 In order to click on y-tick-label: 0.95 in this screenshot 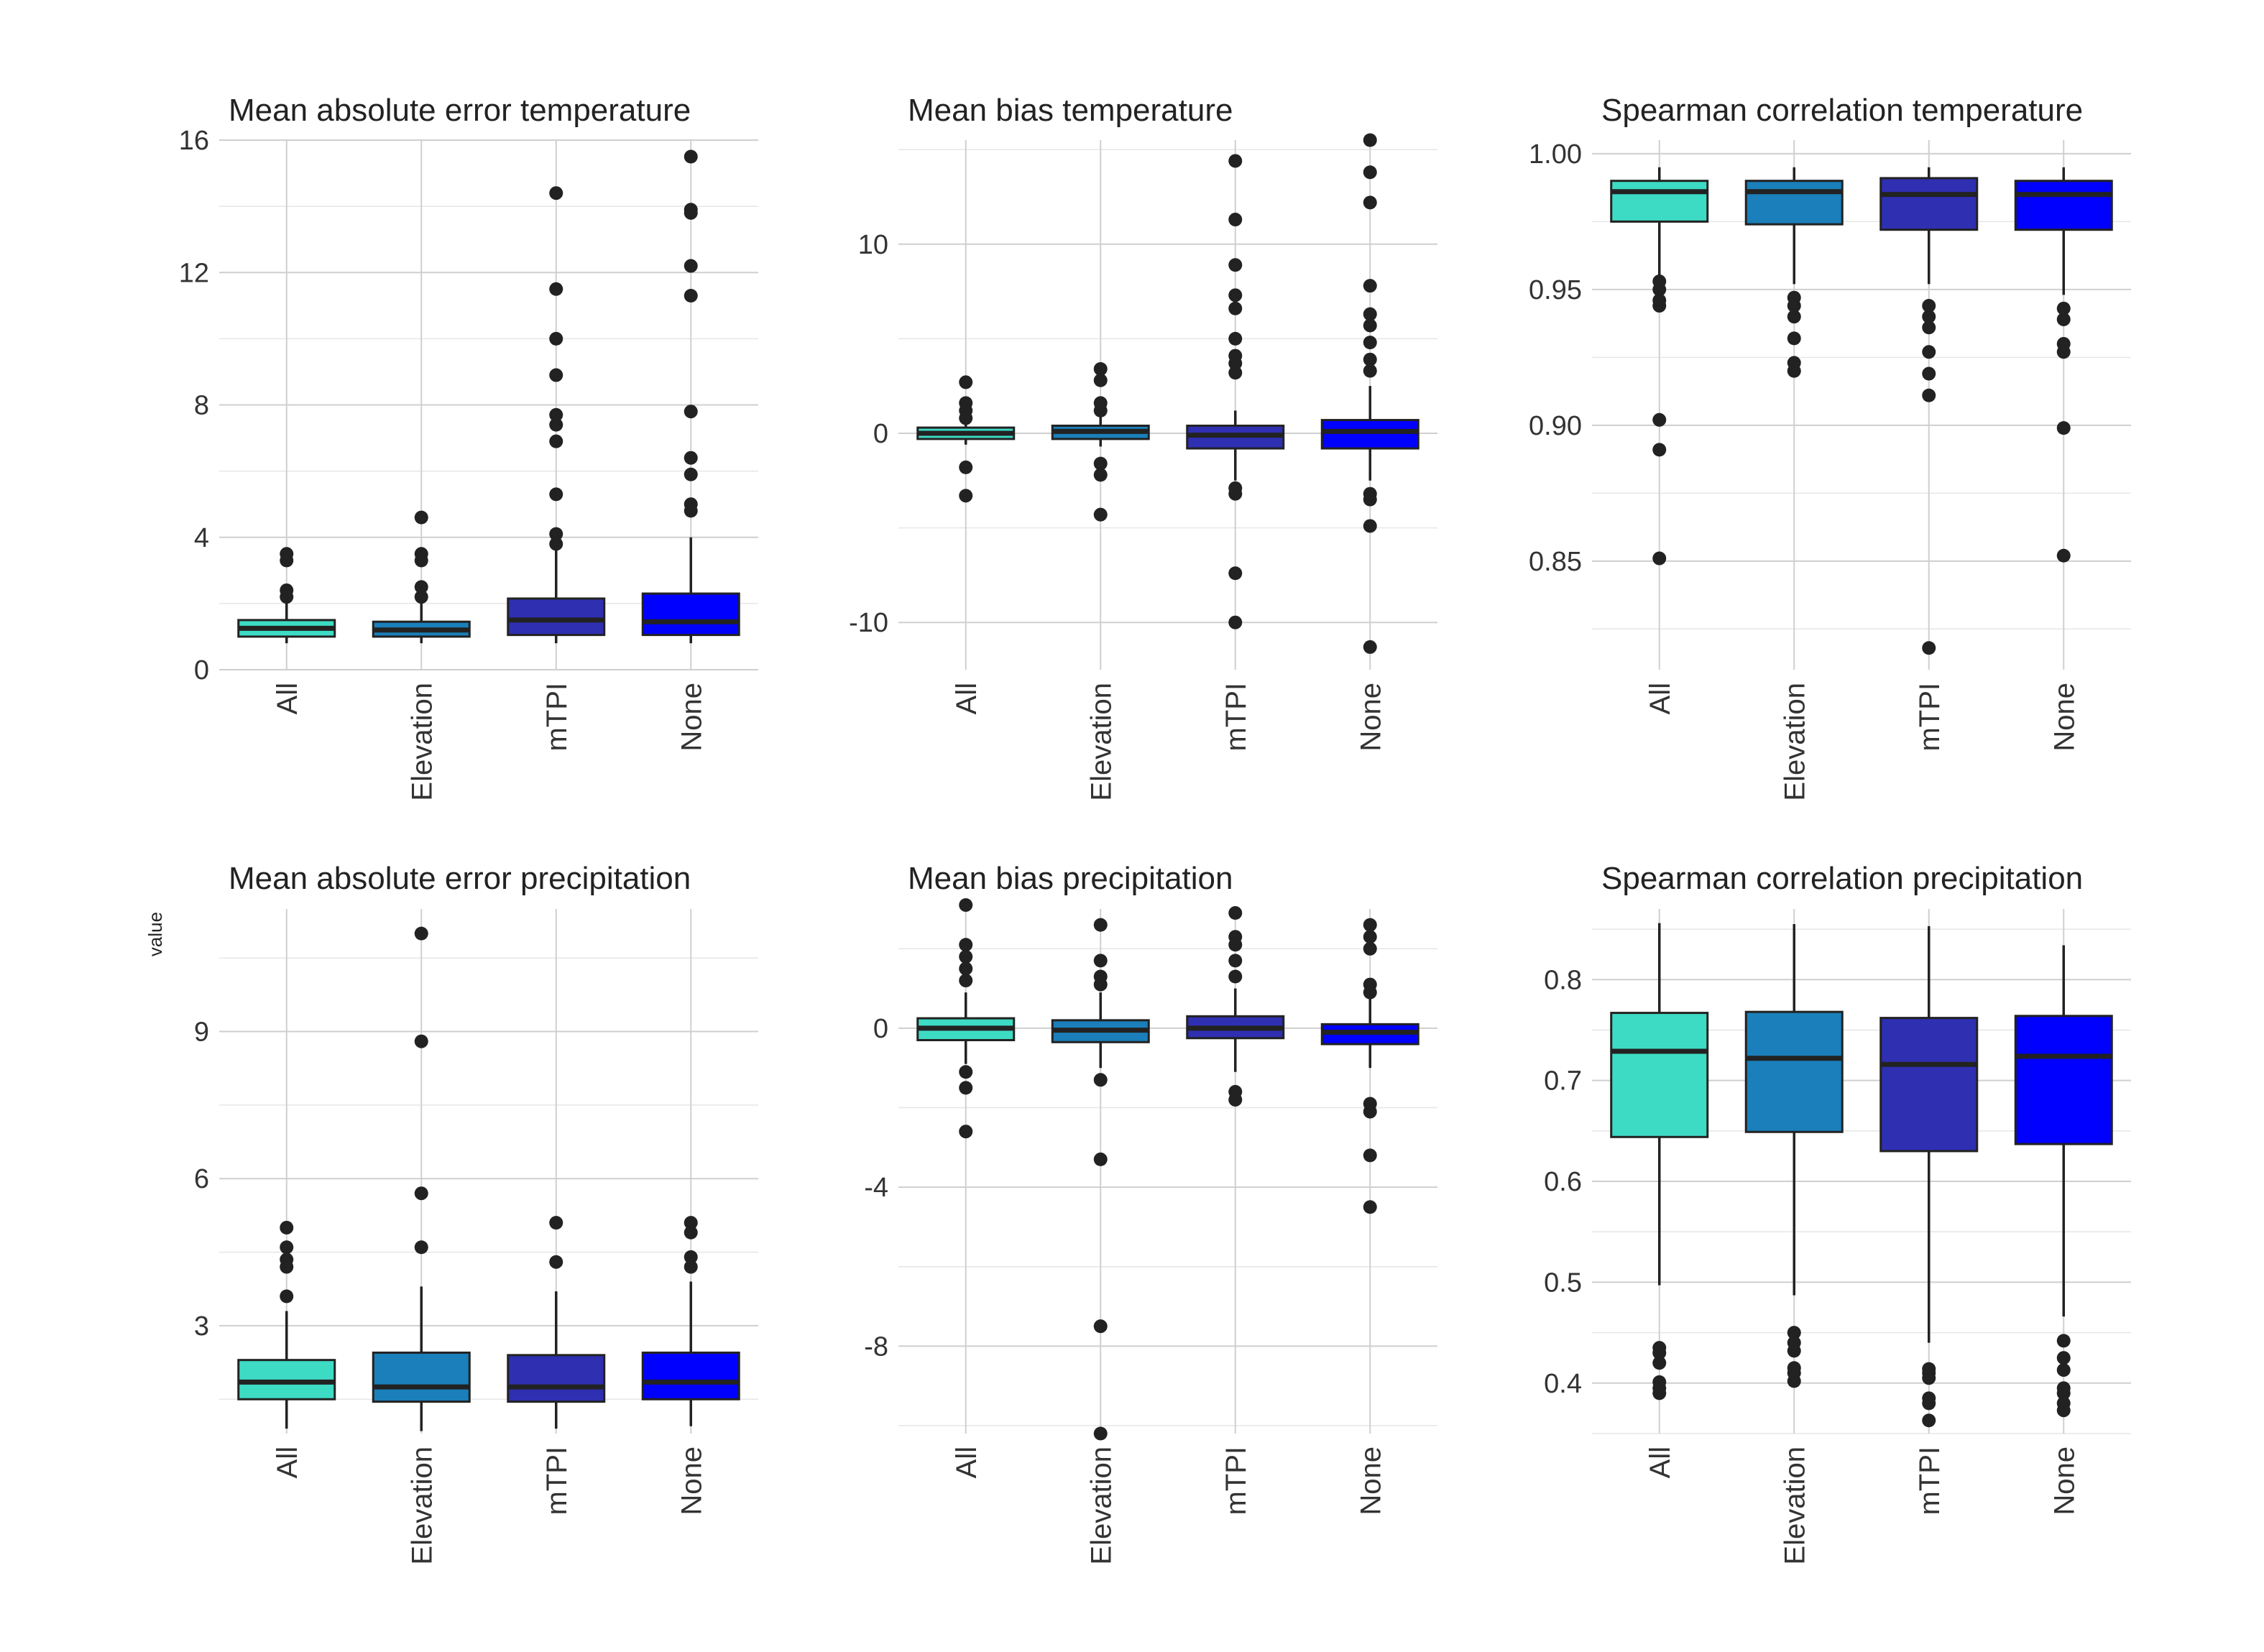, I will do `click(1555, 290)`.